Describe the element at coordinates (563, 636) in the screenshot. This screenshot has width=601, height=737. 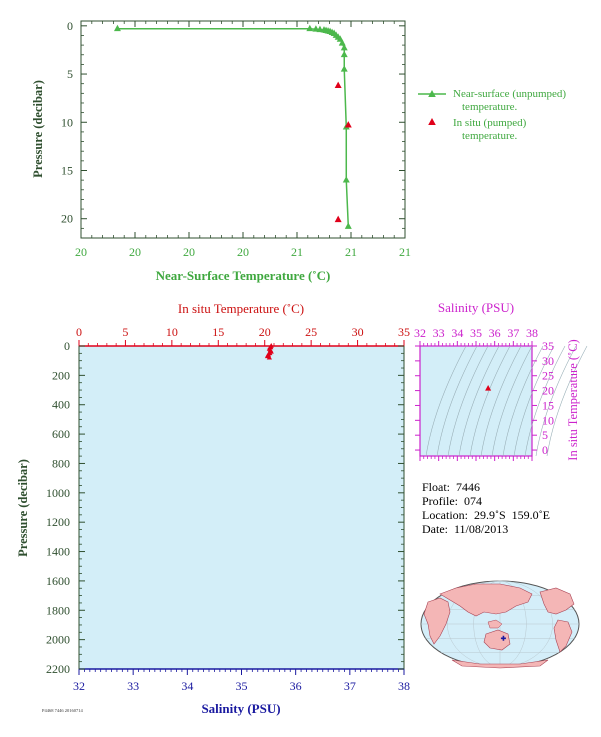
I see `map-south-america` at that location.